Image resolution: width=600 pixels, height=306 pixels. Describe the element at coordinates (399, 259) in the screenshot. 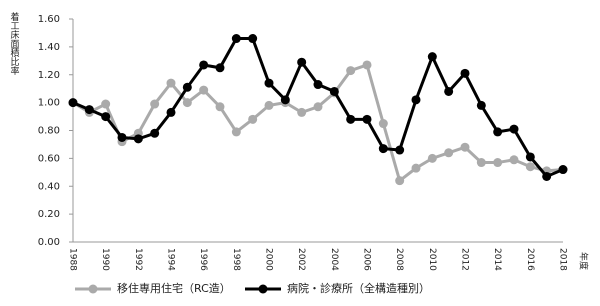

I see `x-tick-label: 2008` at that location.